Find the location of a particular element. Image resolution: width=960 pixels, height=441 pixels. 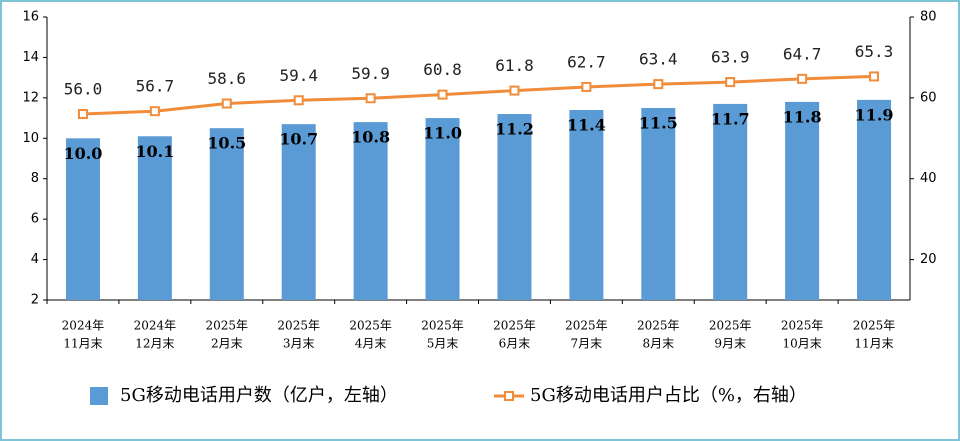

line-label: 59.9 is located at coordinates (370, 73).